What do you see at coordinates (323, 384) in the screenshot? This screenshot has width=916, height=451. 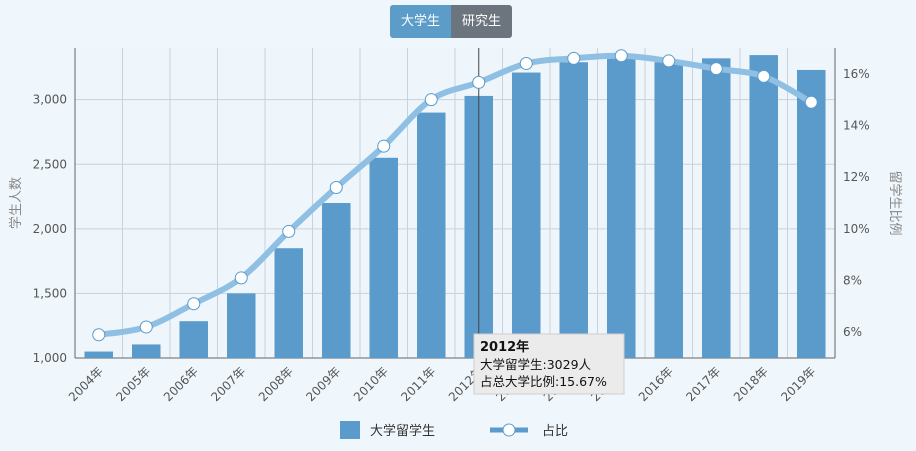 I see `x-tick-label: 2009年` at bounding box center [323, 384].